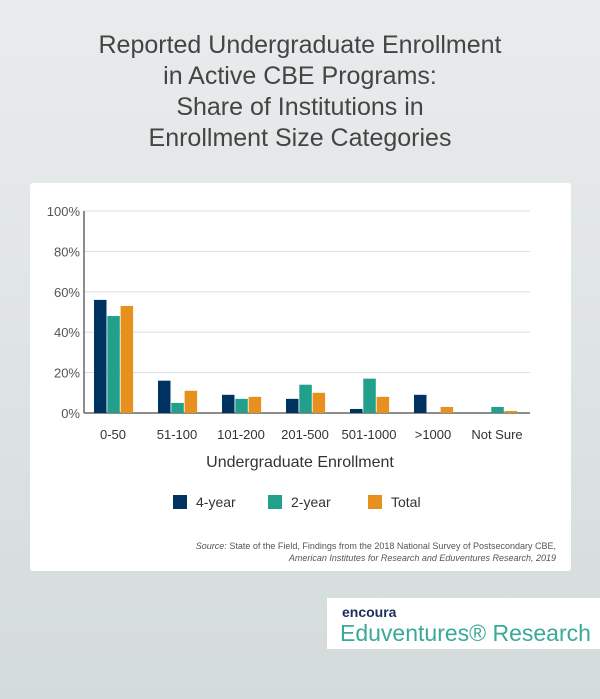 Image resolution: width=600 pixels, height=699 pixels. Describe the element at coordinates (67, 251) in the screenshot. I see `y-tick-label: 80%` at that location.